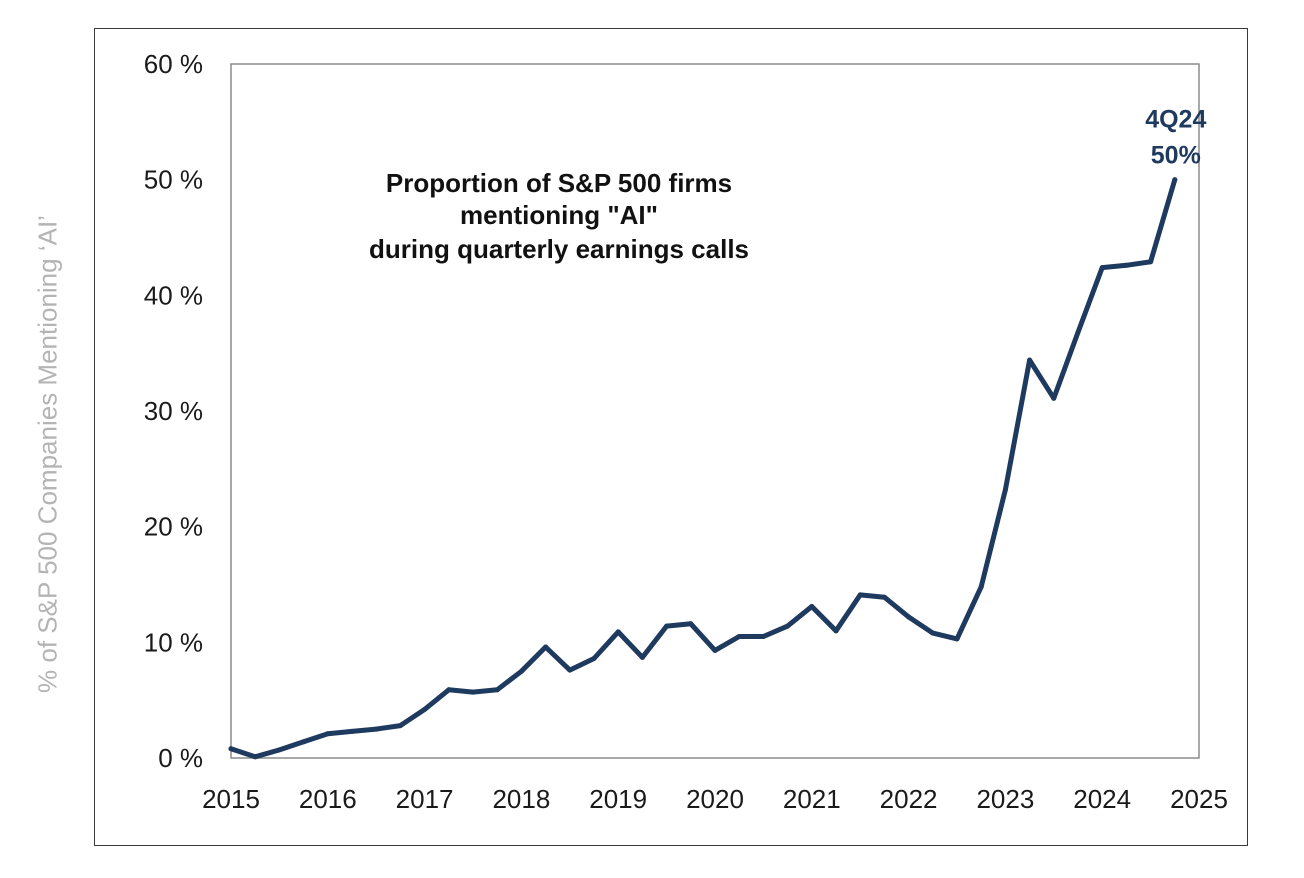 Image resolution: width=1304 pixels, height=878 pixels. Describe the element at coordinates (1199, 799) in the screenshot. I see `x-tick-label: 2025` at that location.